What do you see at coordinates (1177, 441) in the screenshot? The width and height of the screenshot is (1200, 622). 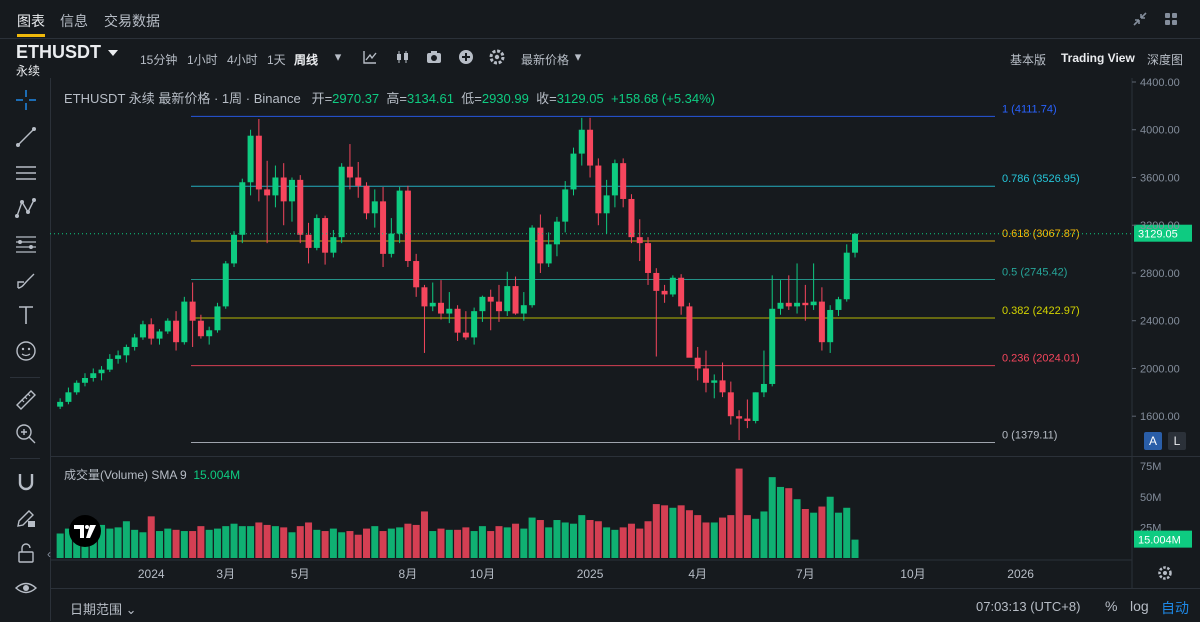 I see `lock-scale-button: L` at bounding box center [1177, 441].